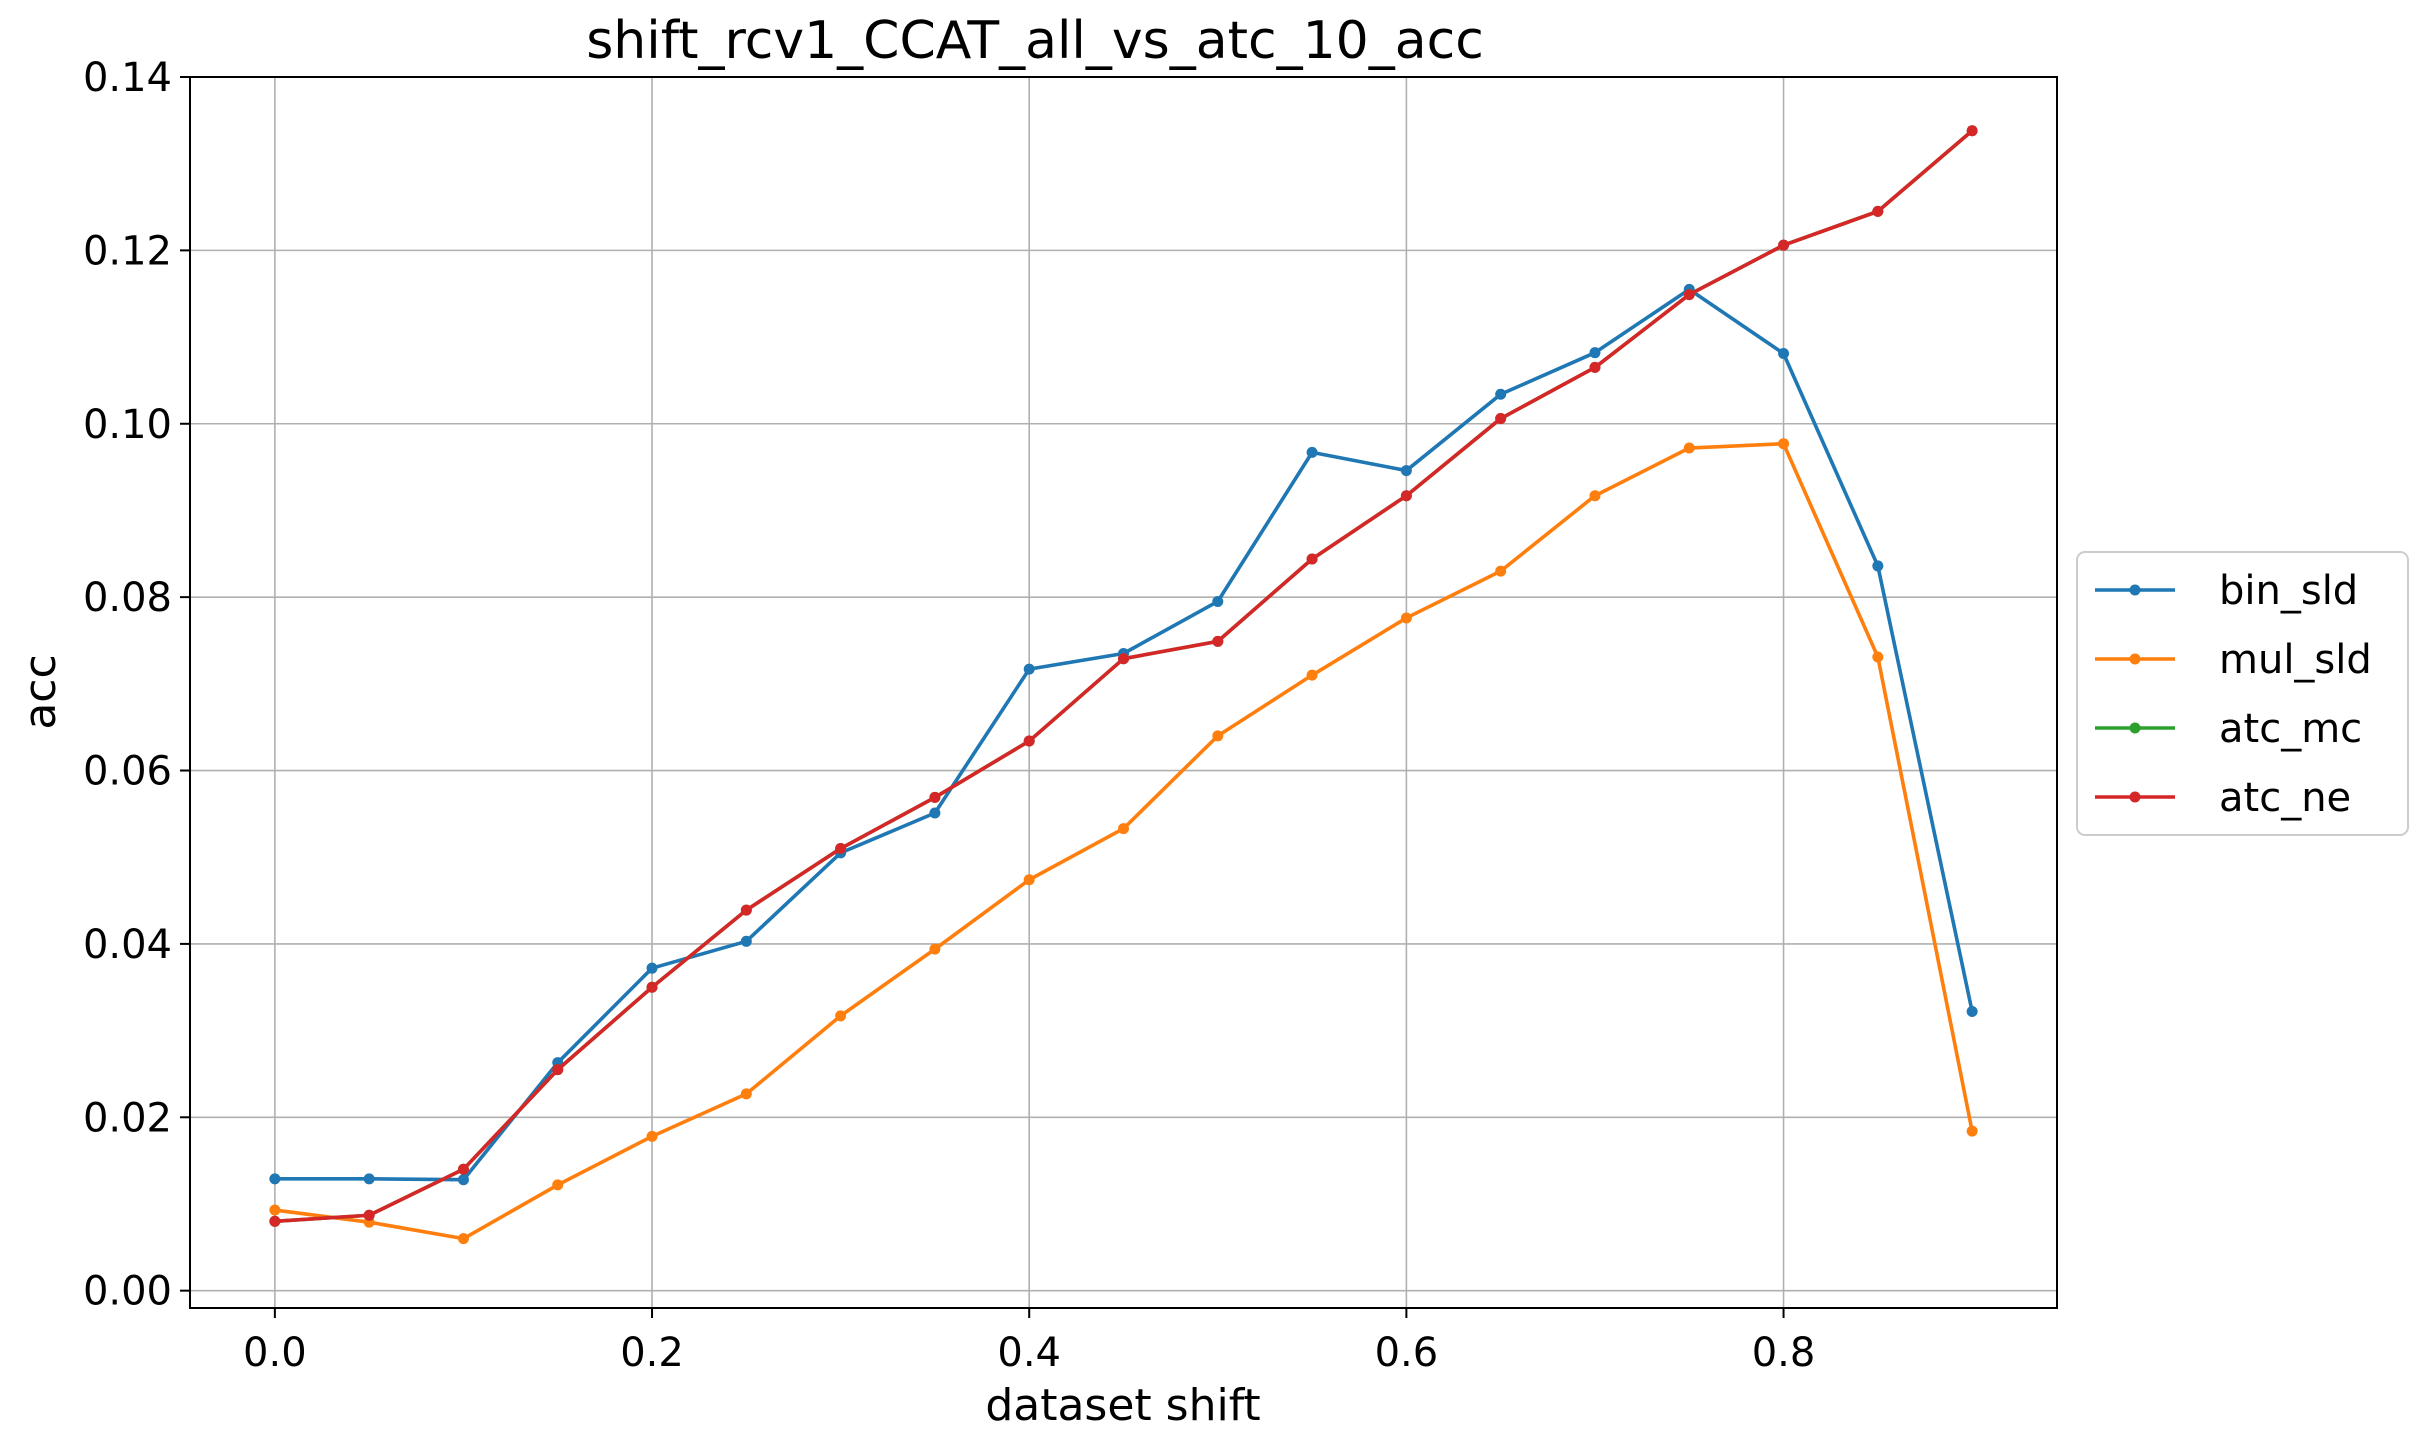 The image size is (2424, 1446). What do you see at coordinates (127, 78) in the screenshot?
I see `y-tick-label: 0.14` at bounding box center [127, 78].